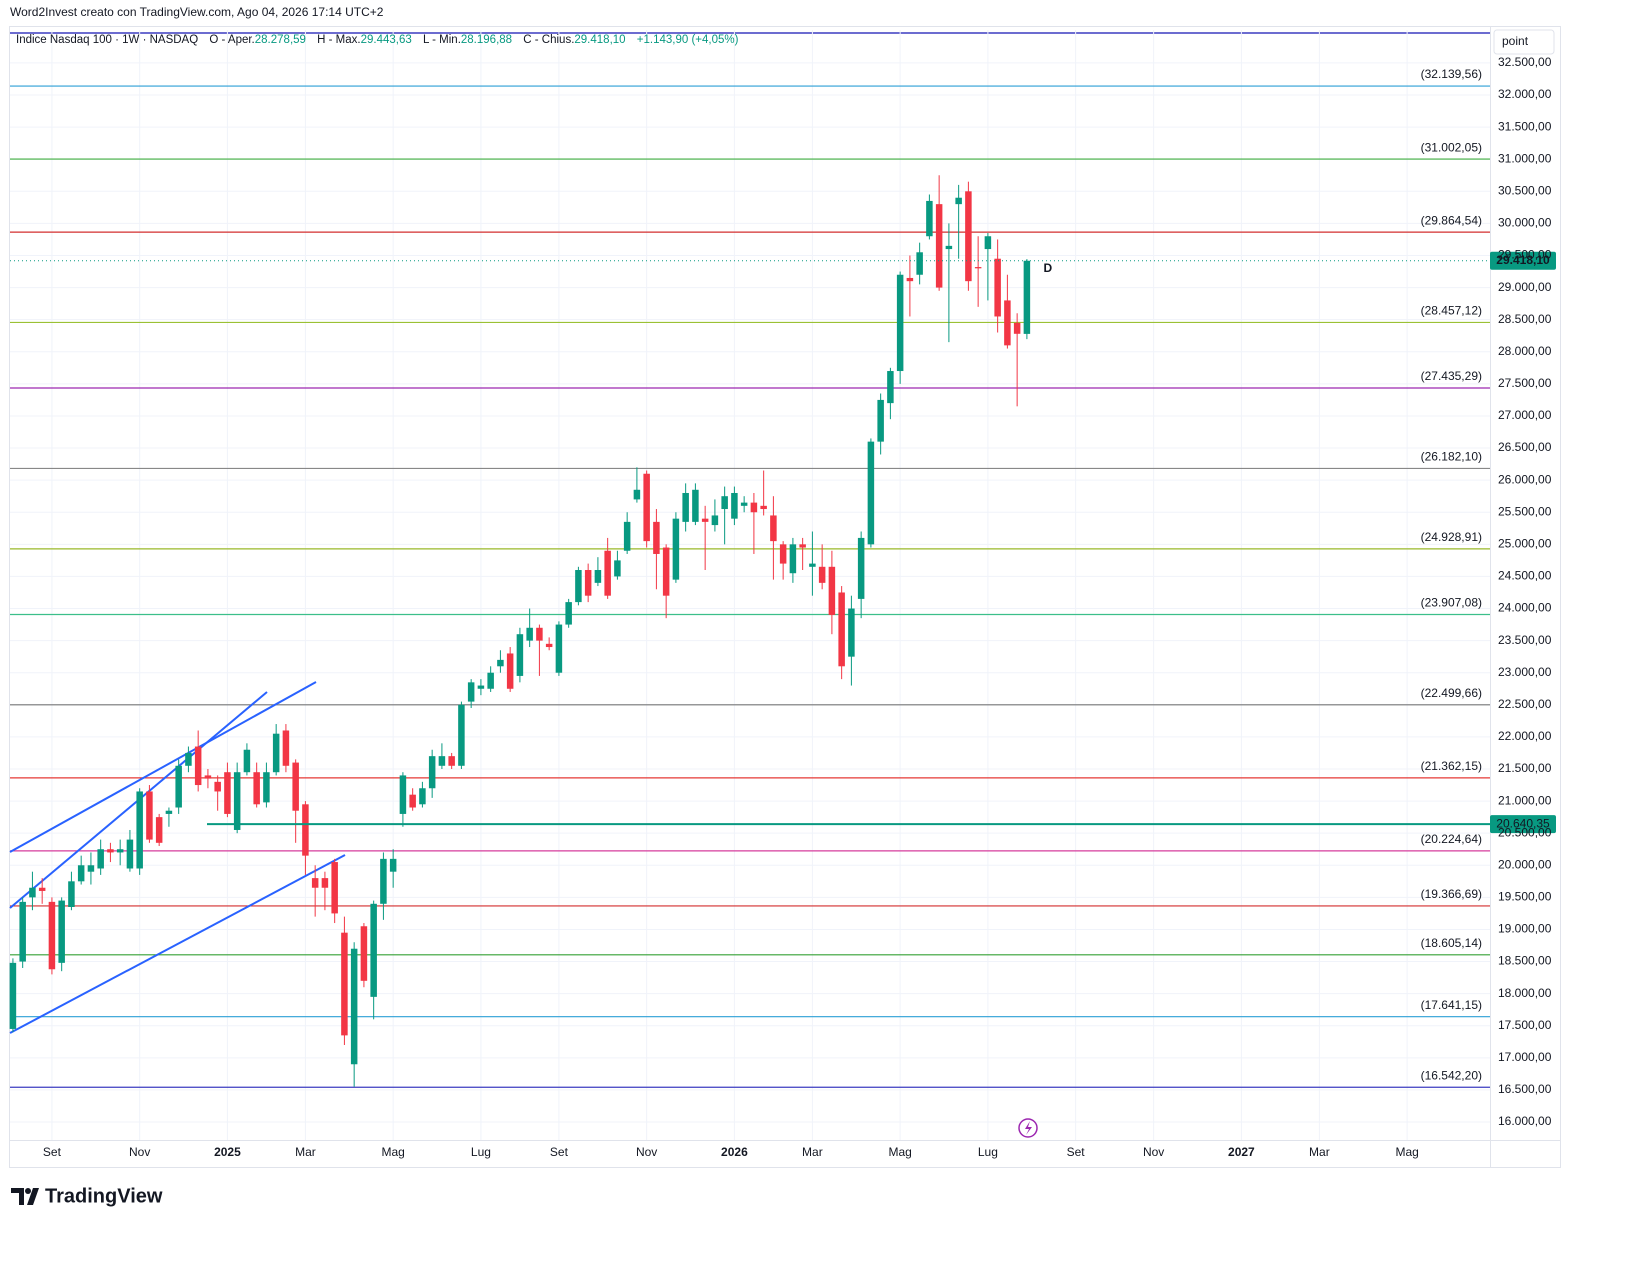 The width and height of the screenshot is (1633, 1276). I want to click on level-label: (18.605,14), so click(1451, 943).